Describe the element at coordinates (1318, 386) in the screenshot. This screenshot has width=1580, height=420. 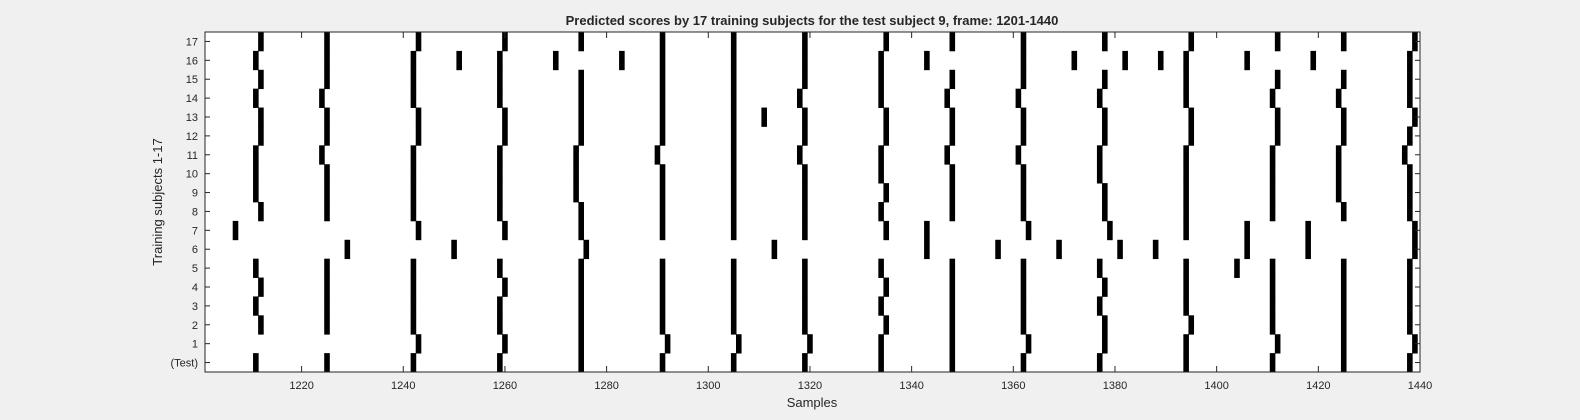
I see `x-tick-label: 1420` at that location.